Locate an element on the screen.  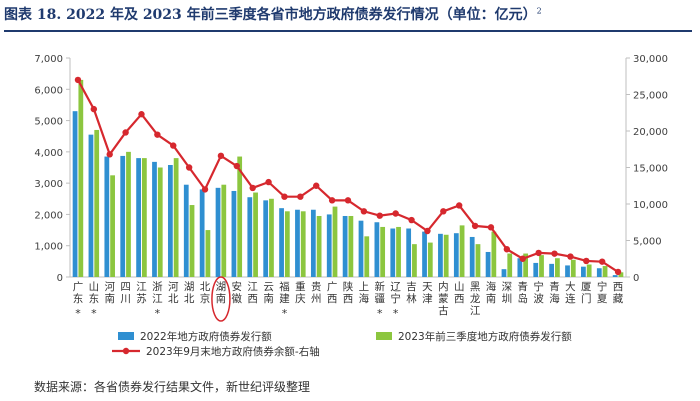
category-label: 河北 is located at coordinates (173, 293).